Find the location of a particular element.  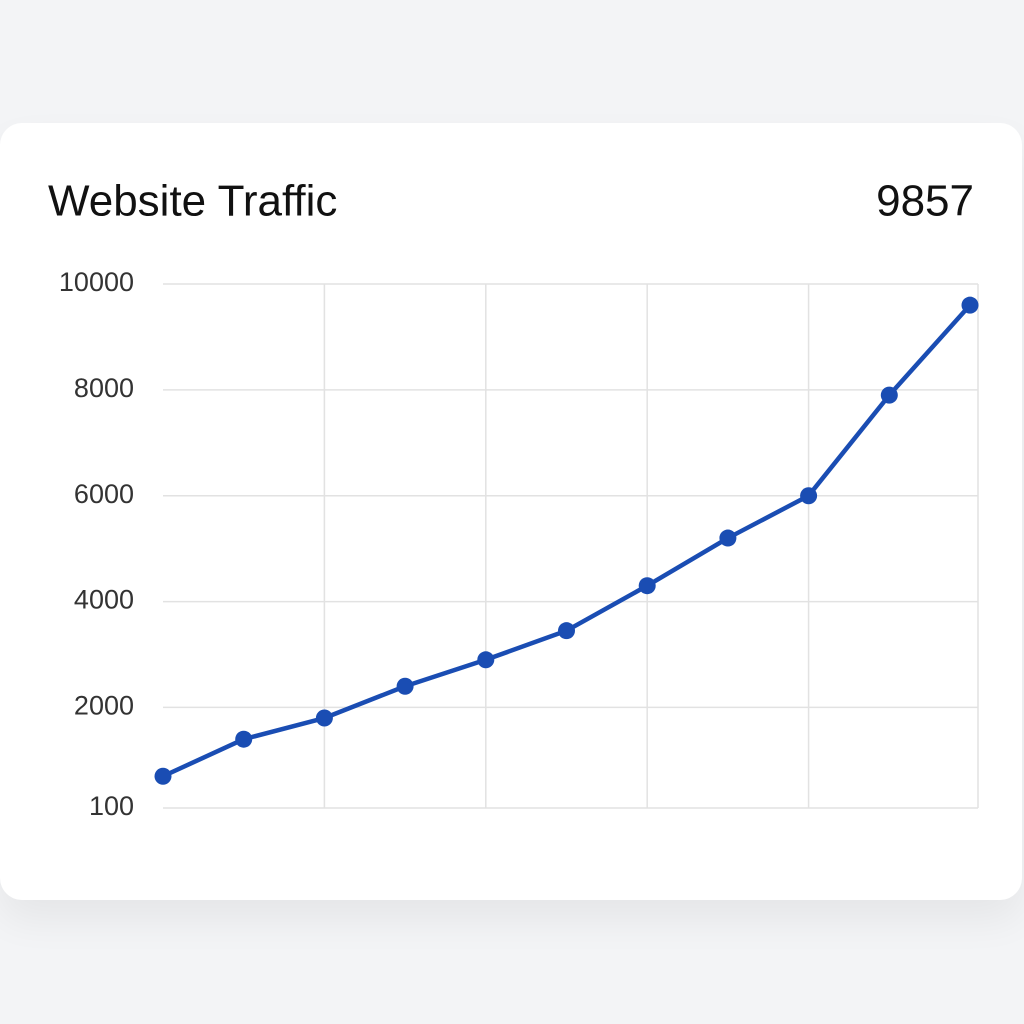

y-tick-label: 10000 is located at coordinates (96, 282).